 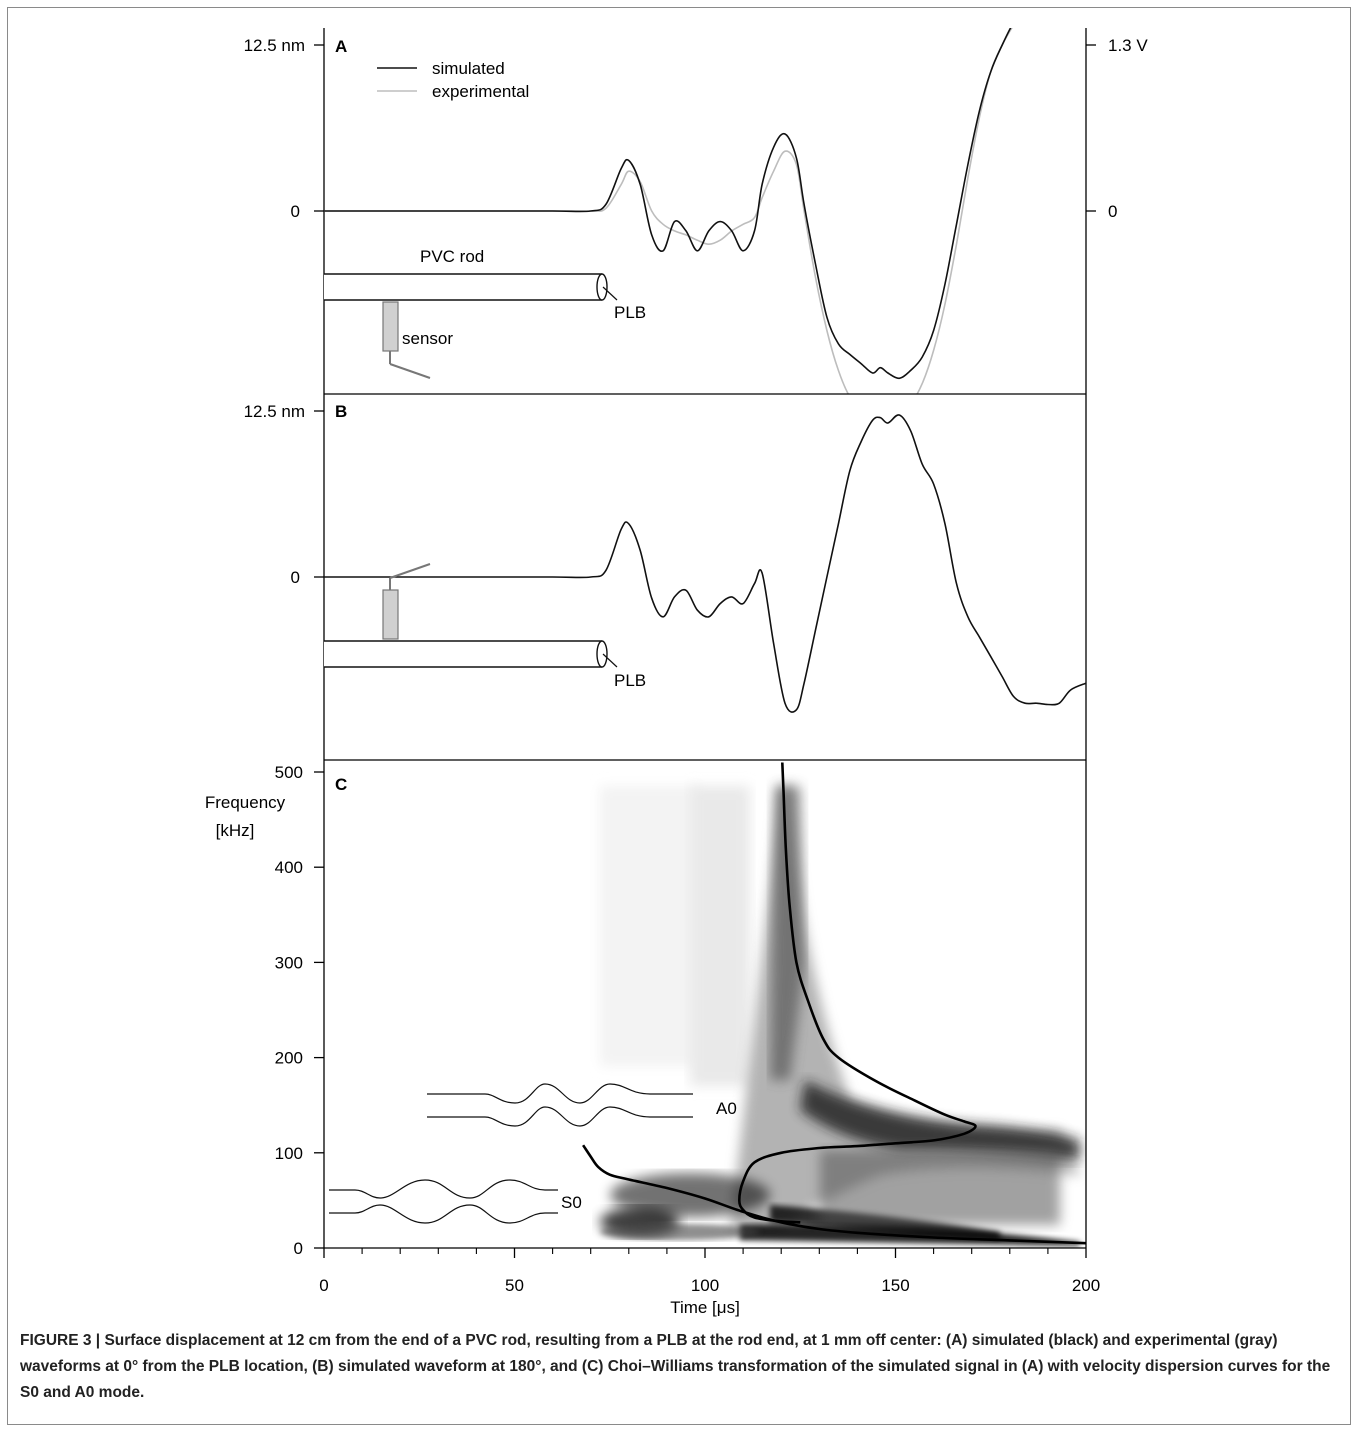 What do you see at coordinates (485, 313) in the screenshot?
I see `rod-diagram-a: PVC rod PLB sensor` at bounding box center [485, 313].